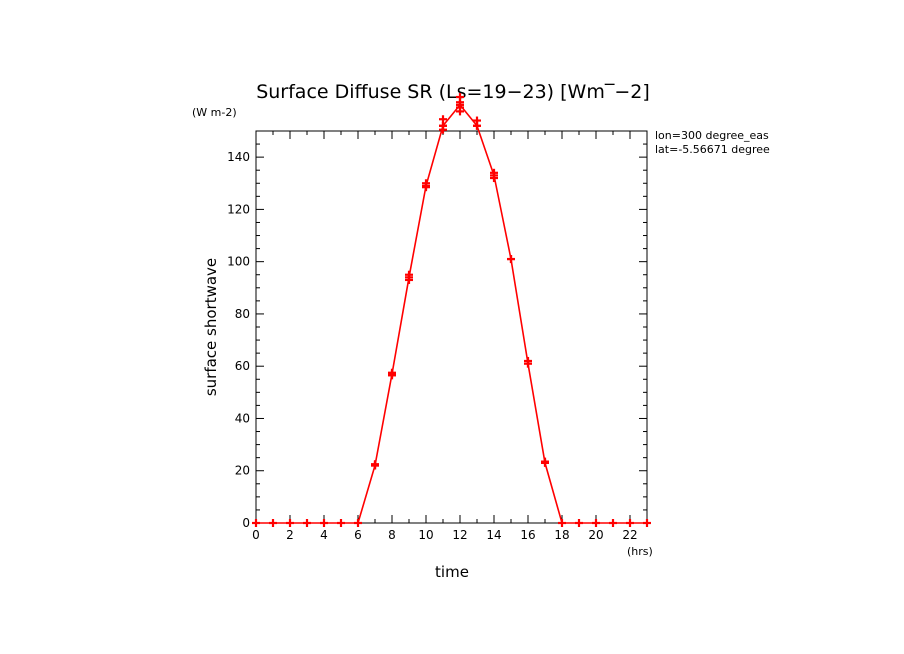 Image resolution: width=904 pixels, height=654 pixels. I want to click on x-axis-title: time, so click(452, 572).